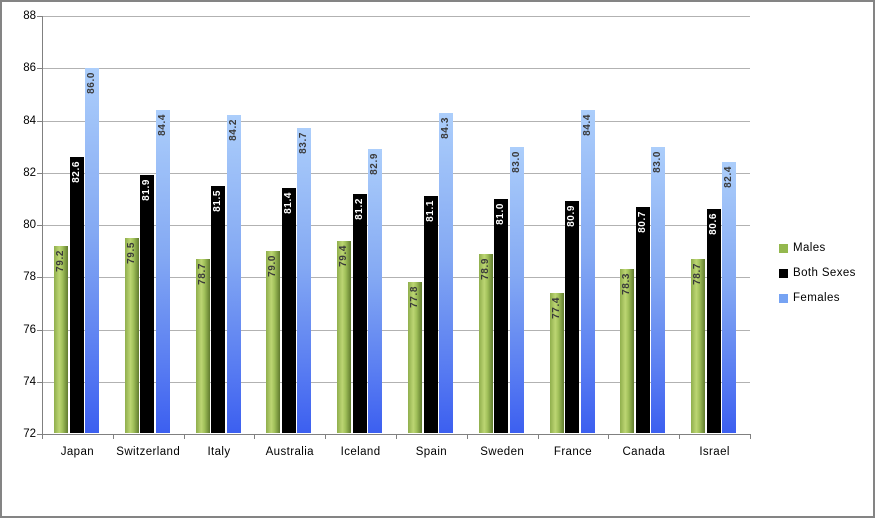  What do you see at coordinates (92, 250) in the screenshot?
I see `bar-females-japan` at bounding box center [92, 250].